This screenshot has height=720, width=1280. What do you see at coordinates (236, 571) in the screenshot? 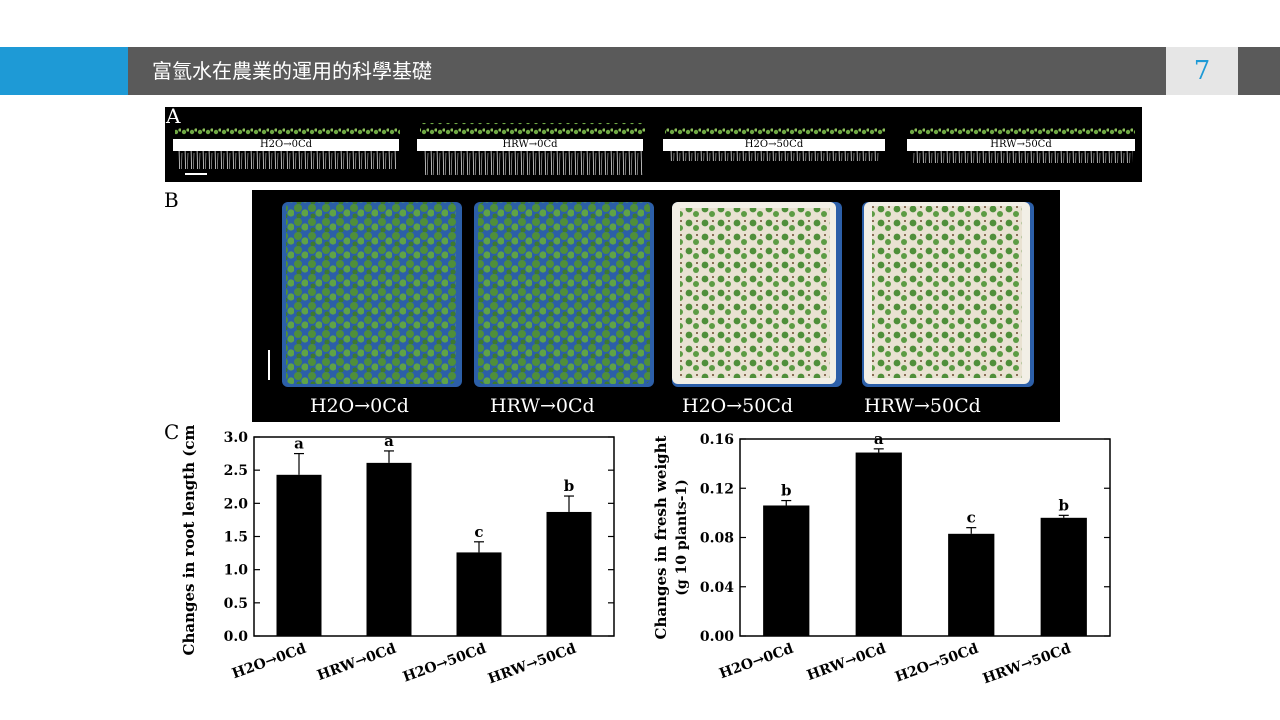
I see `y-tick-label: 1.0` at bounding box center [236, 571].